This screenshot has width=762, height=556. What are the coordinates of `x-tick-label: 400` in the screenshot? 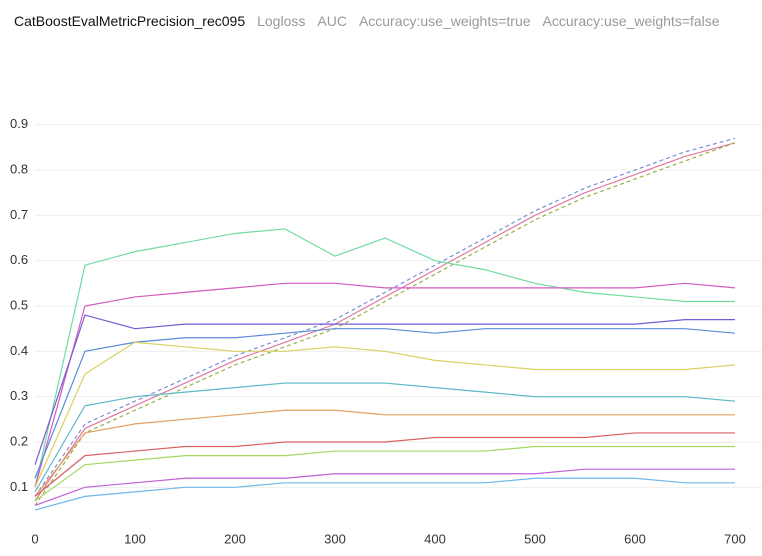 It's located at (435, 538).